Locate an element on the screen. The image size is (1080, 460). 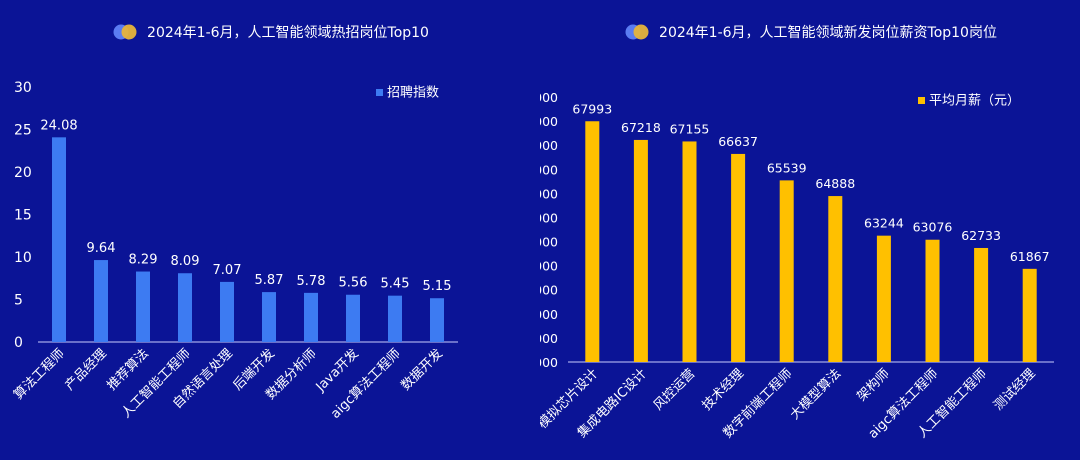
y-tick-label: 64000 is located at coordinates (549, 217).